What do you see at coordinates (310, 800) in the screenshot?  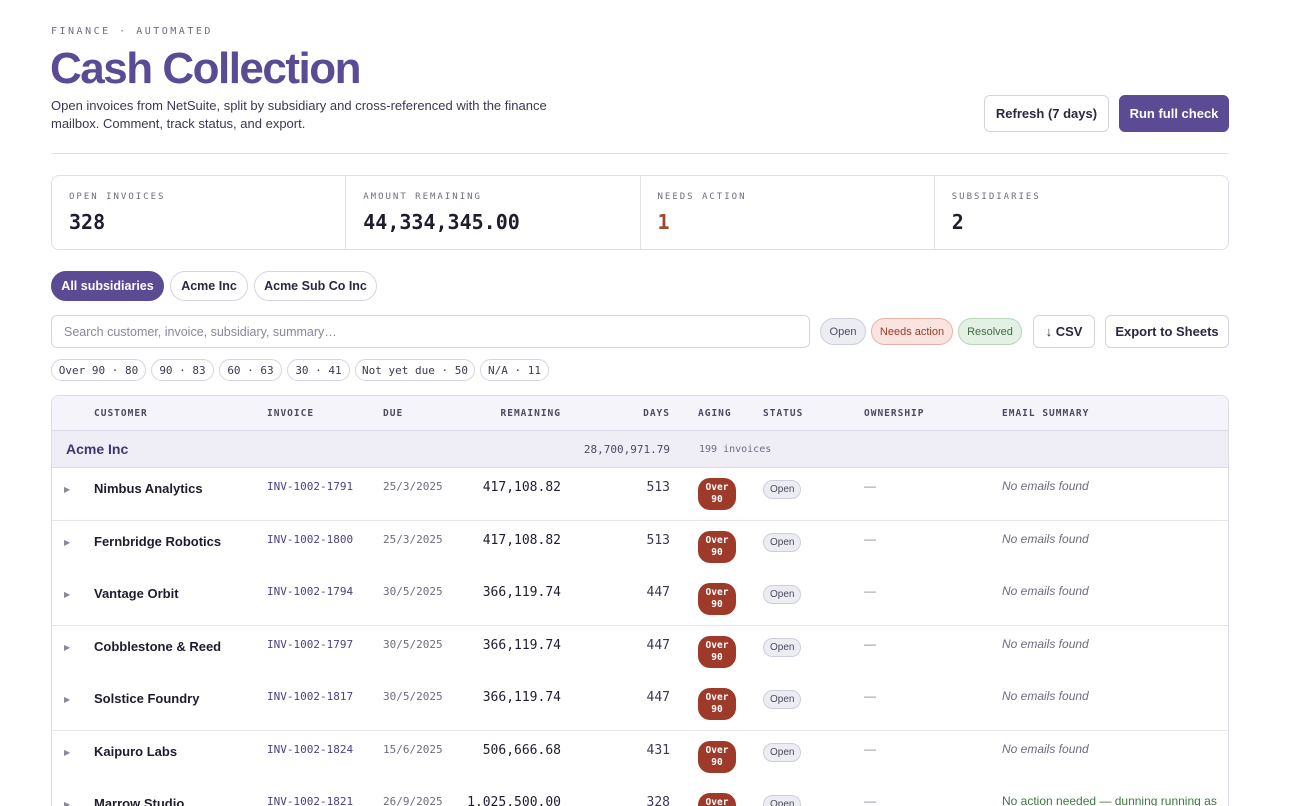 I see `invoice-number: INV-1002-1821` at bounding box center [310, 800].